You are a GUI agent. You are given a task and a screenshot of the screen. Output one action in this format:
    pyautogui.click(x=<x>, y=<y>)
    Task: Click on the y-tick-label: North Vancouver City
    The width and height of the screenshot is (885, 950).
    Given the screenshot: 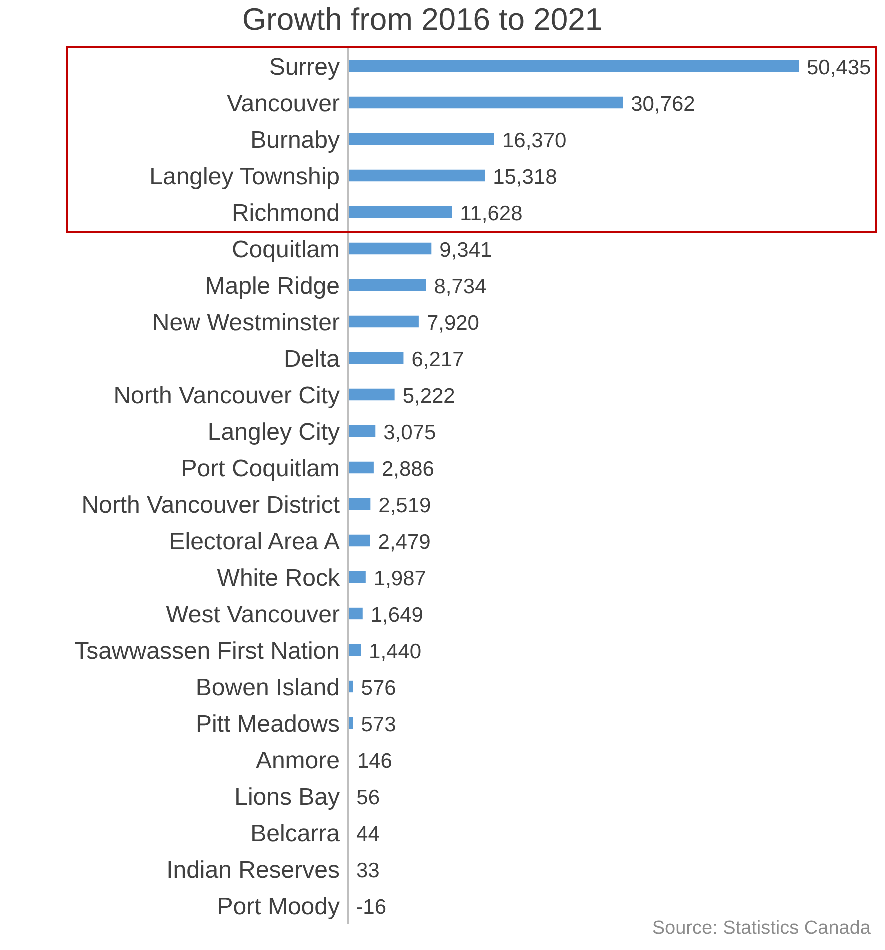 What is the action you would take?
    pyautogui.click(x=227, y=396)
    